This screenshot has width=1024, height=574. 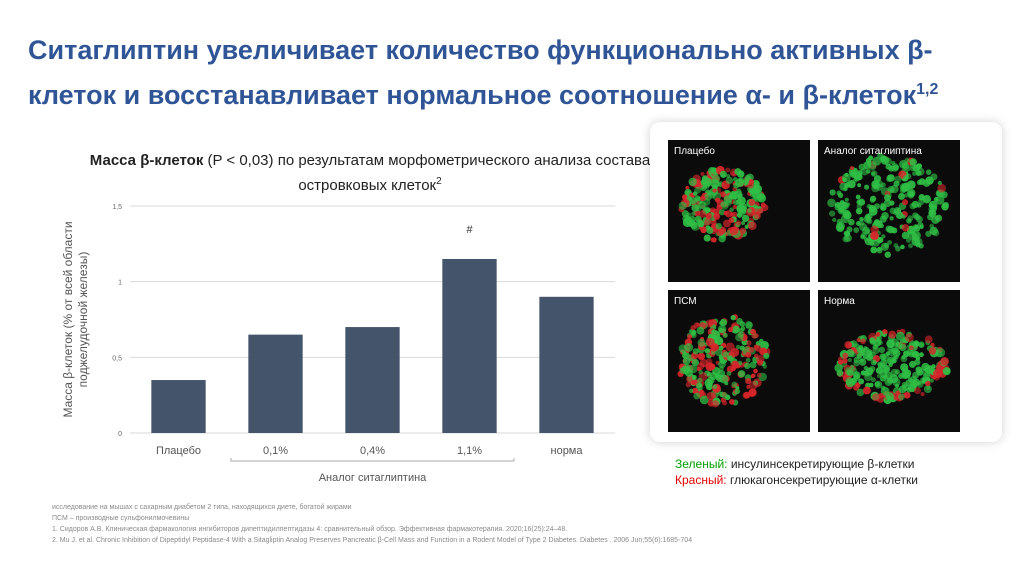 What do you see at coordinates (685, 301) in the screenshot?
I see `micrograph-label: ПСМ` at bounding box center [685, 301].